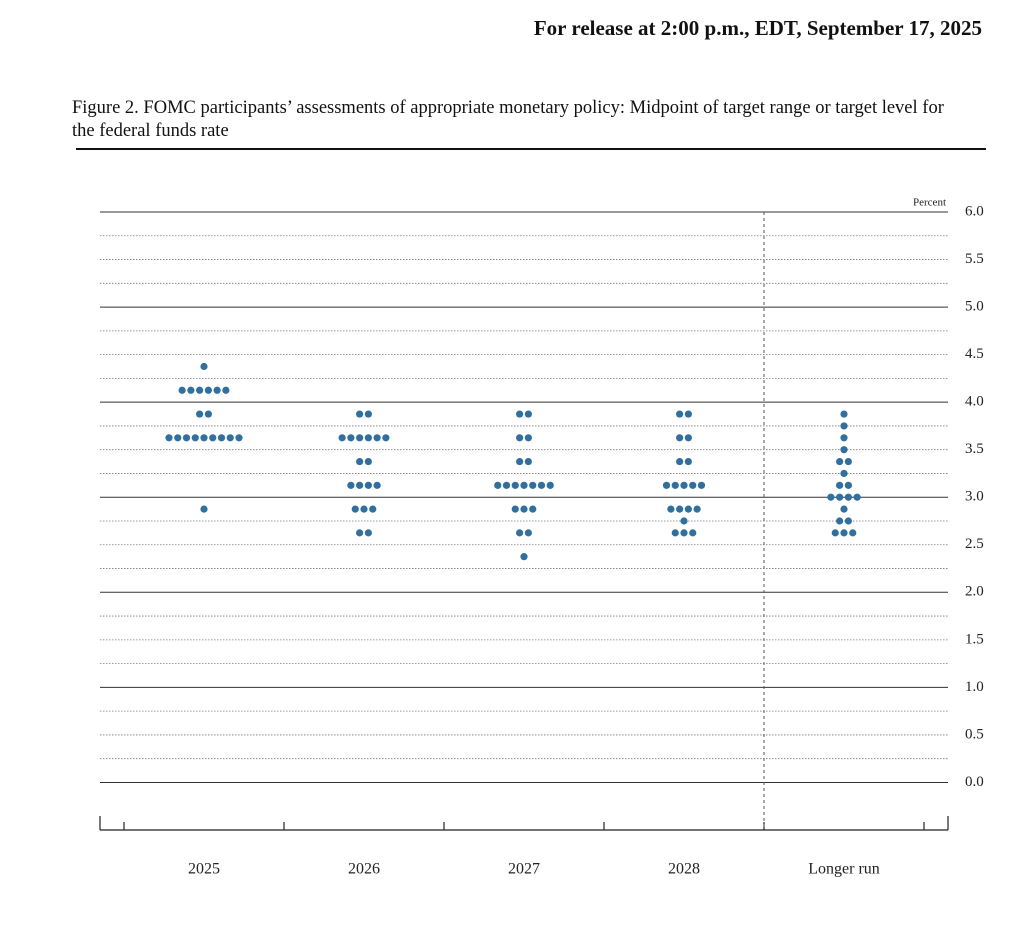 This screenshot has width=1024, height=928. I want to click on y-tick-label: 3.5, so click(974, 449).